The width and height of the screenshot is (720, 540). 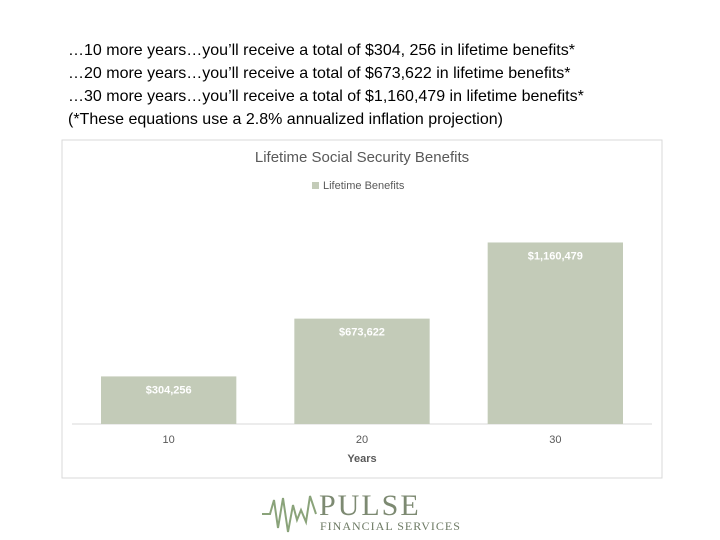 I want to click on logo-name: PULSE, so click(x=370, y=505).